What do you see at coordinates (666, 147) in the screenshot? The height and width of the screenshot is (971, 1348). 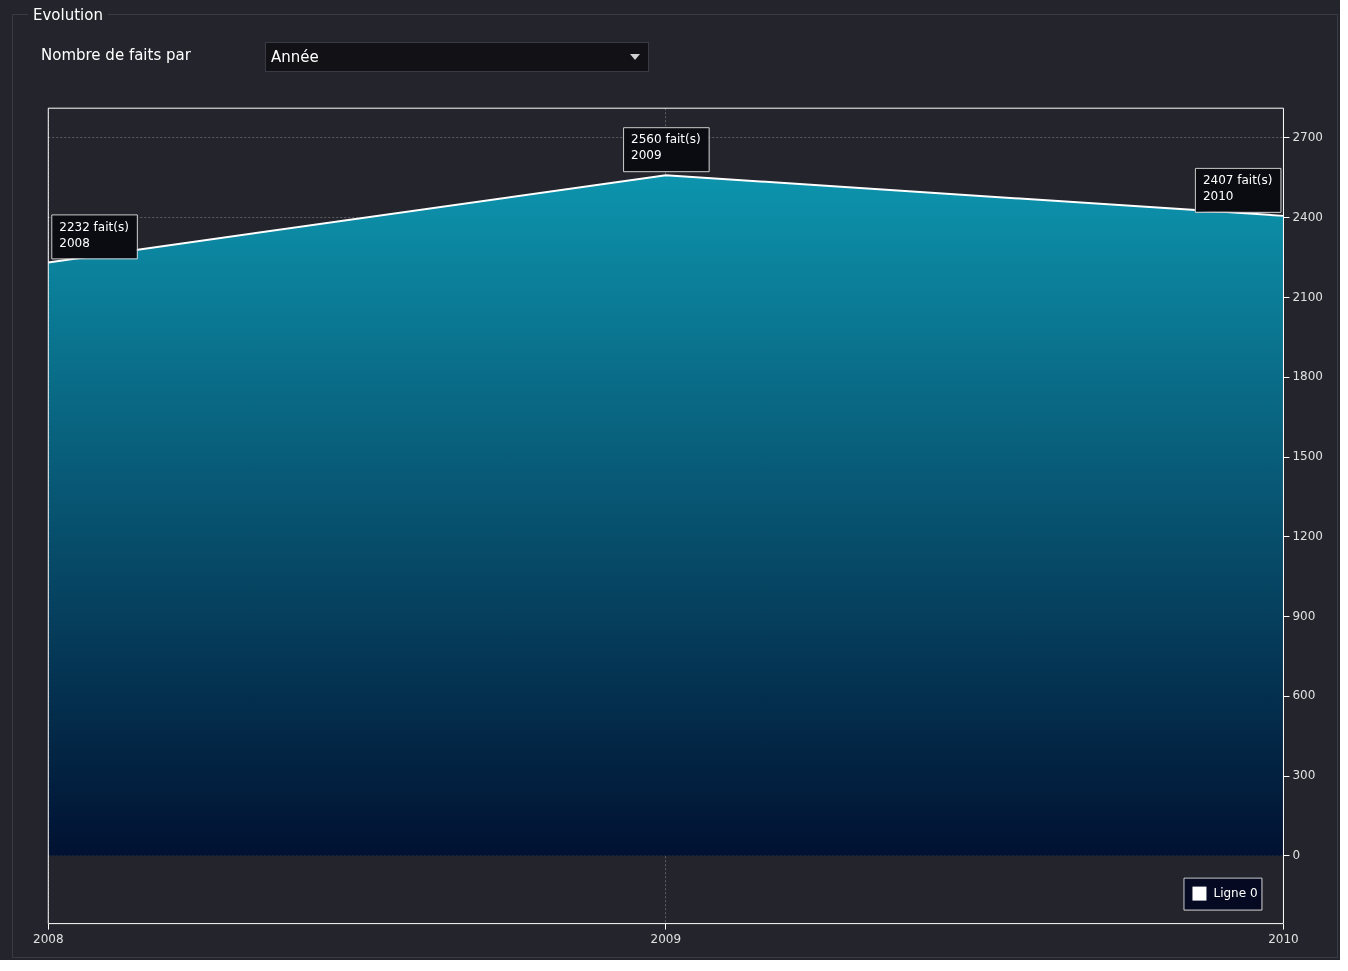 I see `annotation: 2560 fait(s) 2009` at bounding box center [666, 147].